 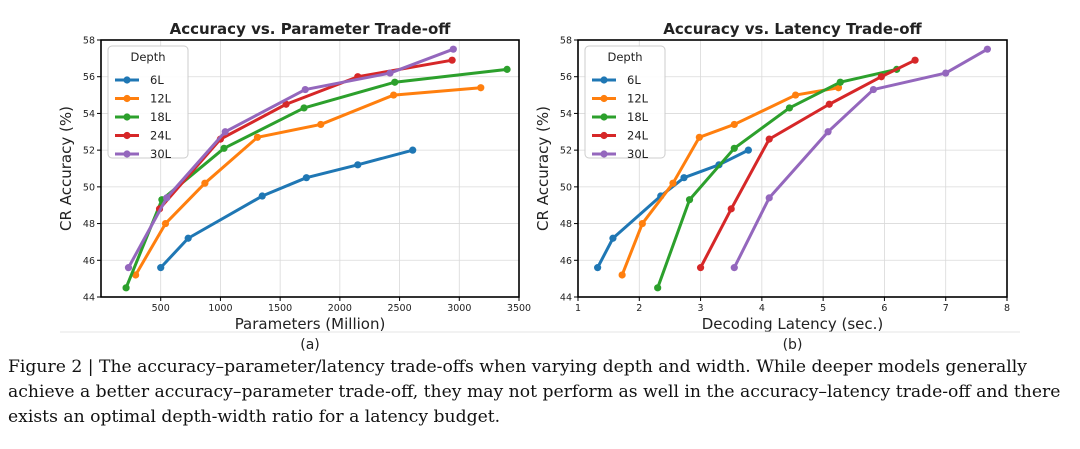 What do you see at coordinates (578, 308) in the screenshot?
I see `x-tick-label: 1` at bounding box center [578, 308].